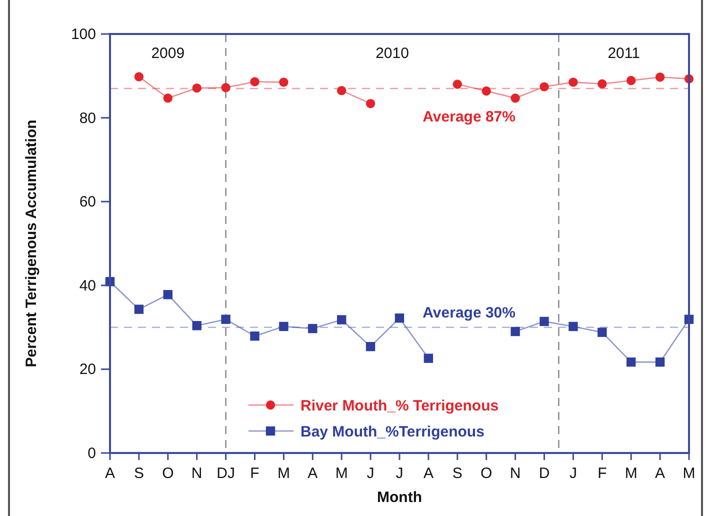 The image size is (711, 516). Describe the element at coordinates (469, 313) in the screenshot. I see `ref-line-label: Average 30%` at that location.